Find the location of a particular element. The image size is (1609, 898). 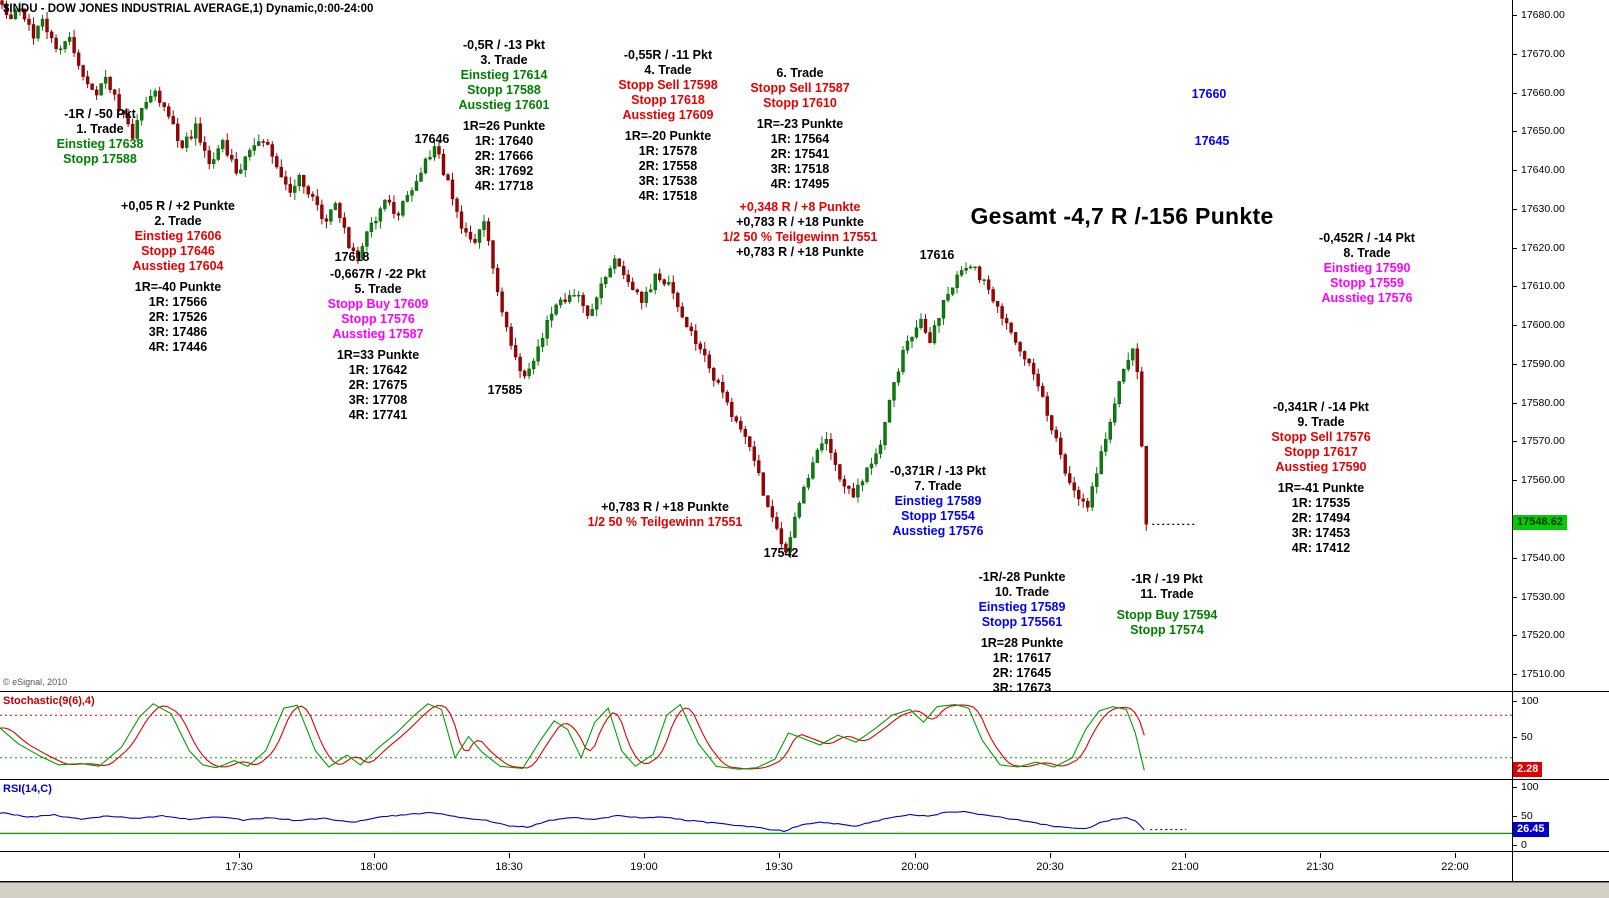

window-bottom-edge is located at coordinates (804, 890).